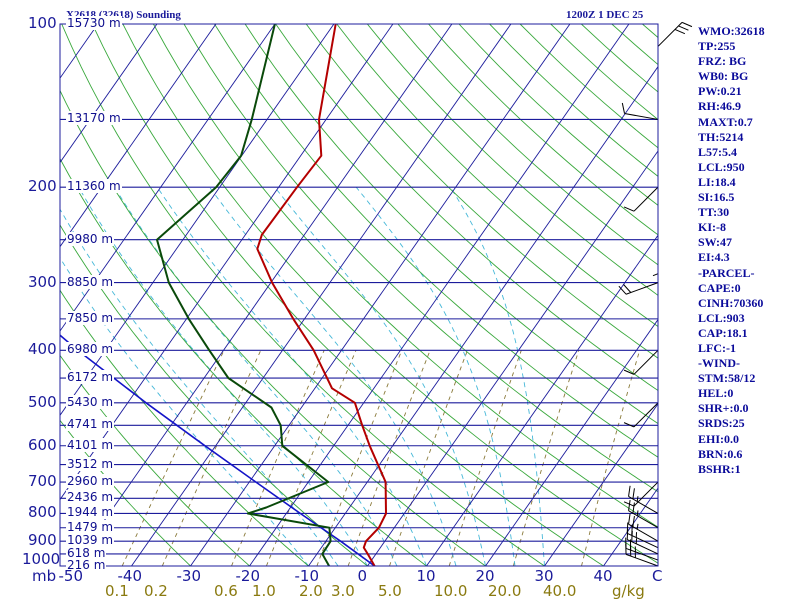 This screenshot has height=600, width=800. Describe the element at coordinates (94, 118) in the screenshot. I see `height-label: 13170 m` at that location.